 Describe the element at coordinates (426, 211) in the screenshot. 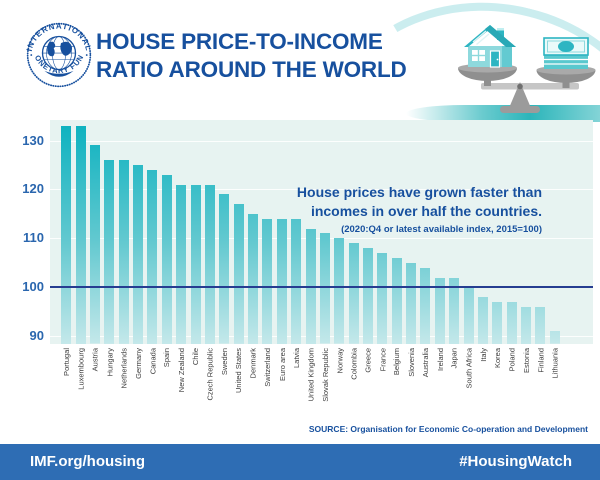

I see `annotation-line2: incomes in over half the countries.` at that location.